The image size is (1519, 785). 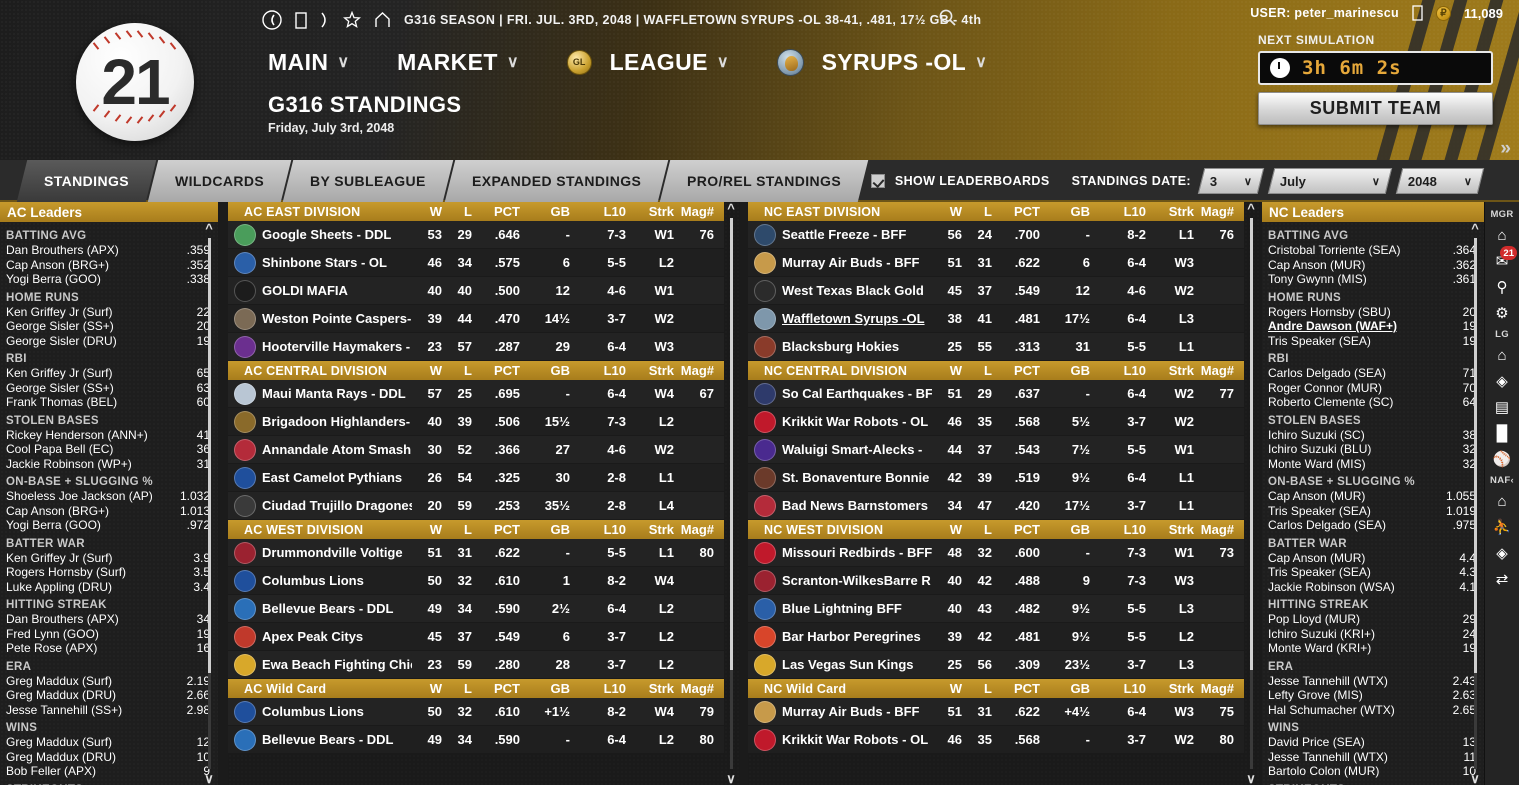 I want to click on leader-row: Ichiro Suzuki (BLU) 32, so click(x=1372, y=449).